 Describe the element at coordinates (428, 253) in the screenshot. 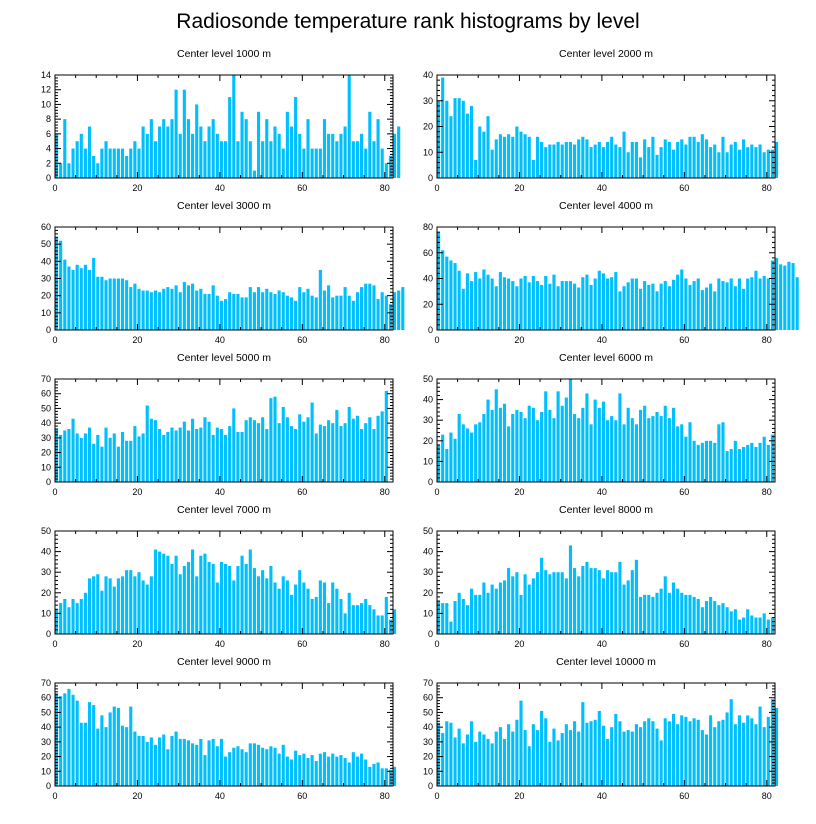

I see `y-tick-label: 60` at that location.